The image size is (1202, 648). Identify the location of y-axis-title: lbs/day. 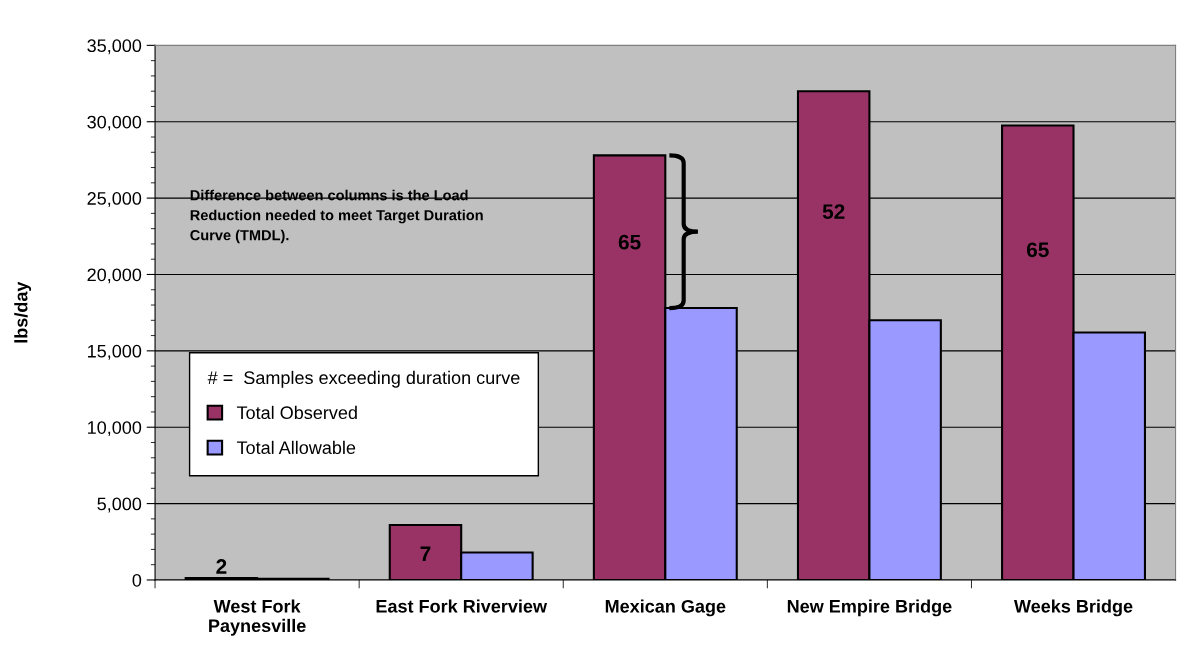
(23, 312).